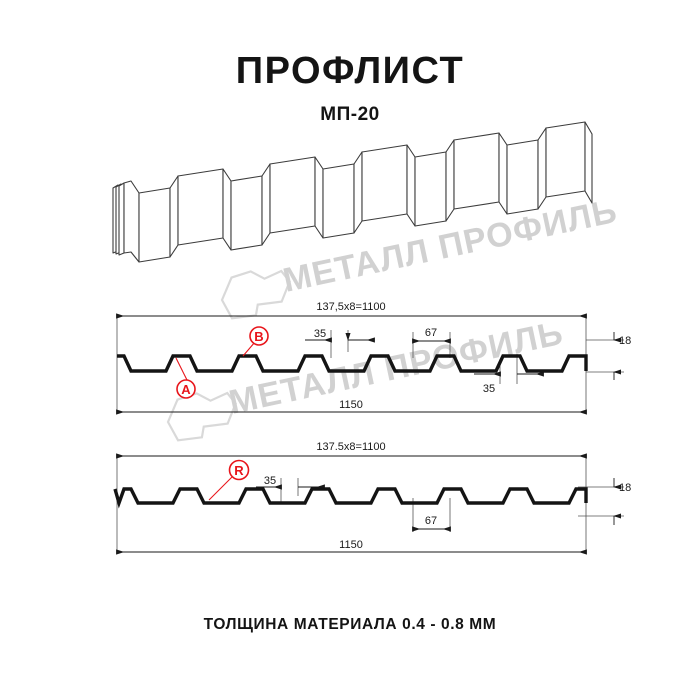  What do you see at coordinates (625, 488) in the screenshot?
I see `dim-height-r-label: 18` at bounding box center [625, 488].